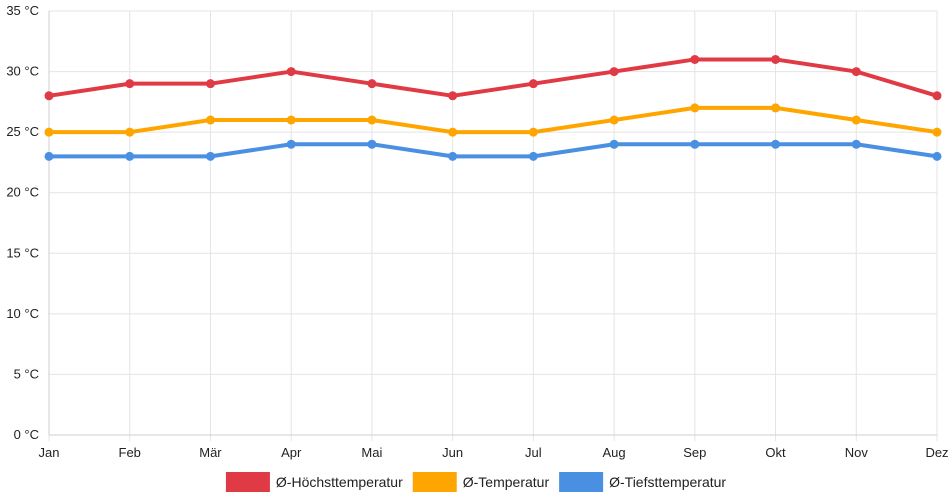  I want to click on legend-item-1: Ø-Höchsttemperatur, so click(314, 482).